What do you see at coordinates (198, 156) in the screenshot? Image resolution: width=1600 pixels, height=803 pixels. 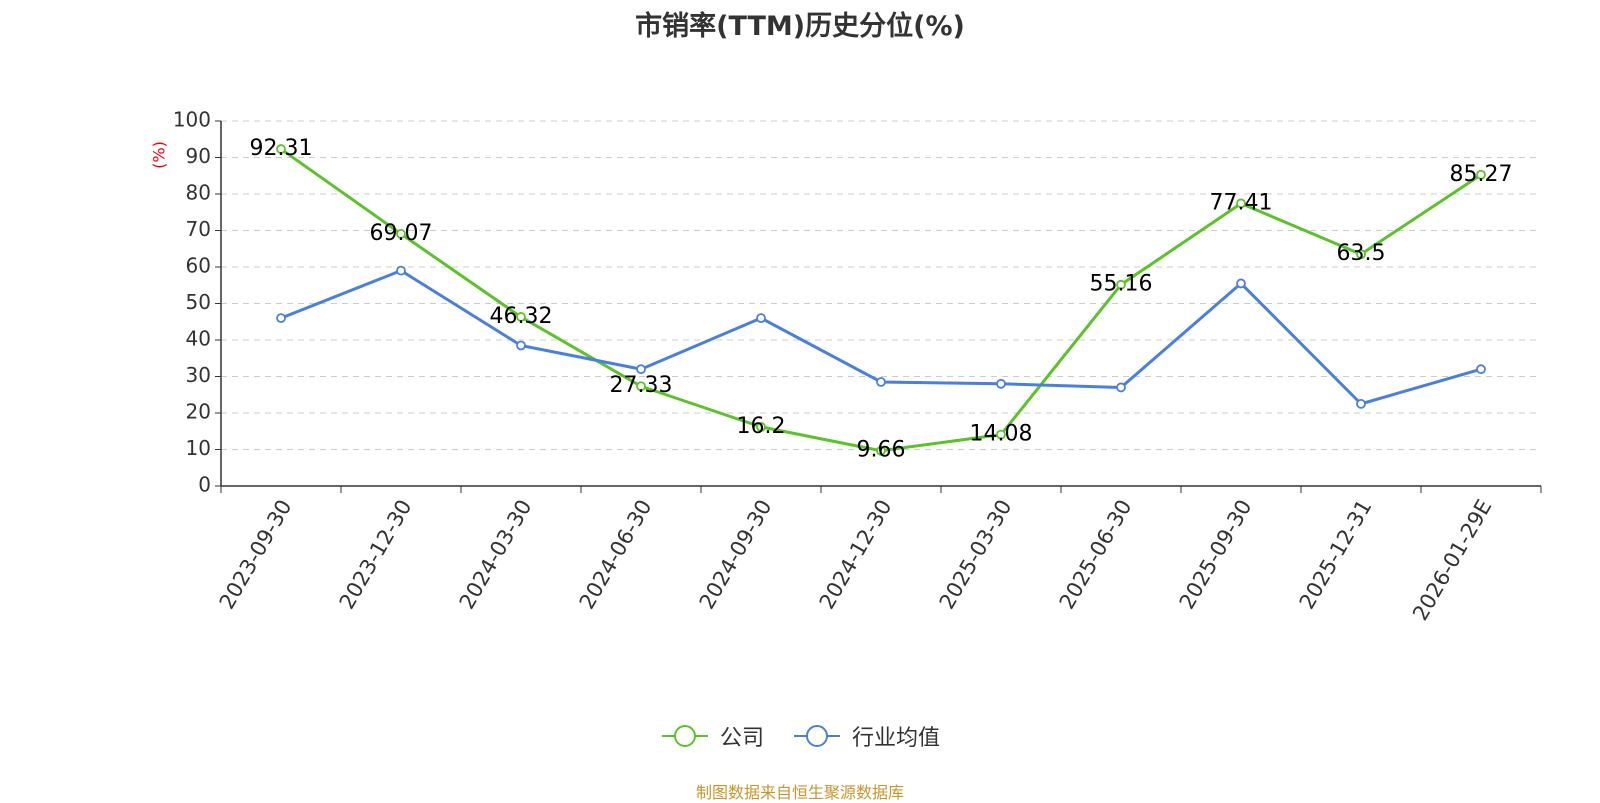 I see `y-tick-label: 90` at bounding box center [198, 156].